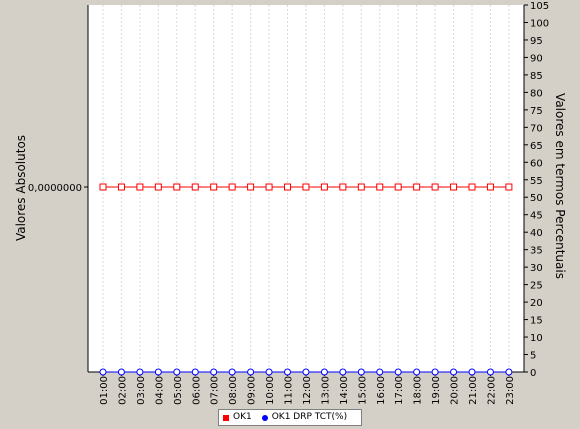  What do you see at coordinates (309, 417) in the screenshot?
I see `legend-label-ok1-drp-tct: OK1 DRP TCT(%)` at bounding box center [309, 417].